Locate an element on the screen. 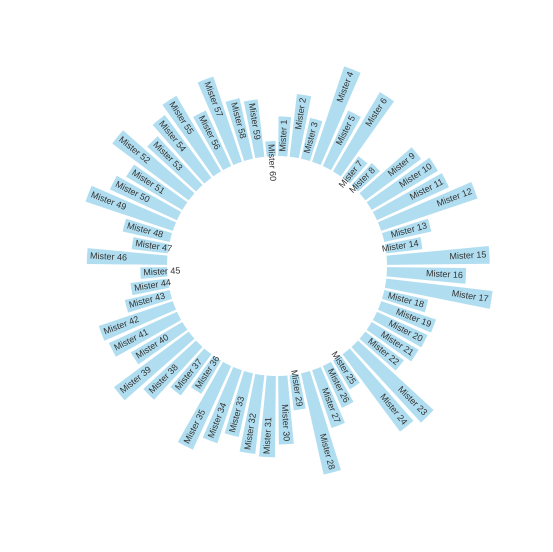 This screenshot has height=552, width=553. bar-label-45: Mister 45 is located at coordinates (161, 271).